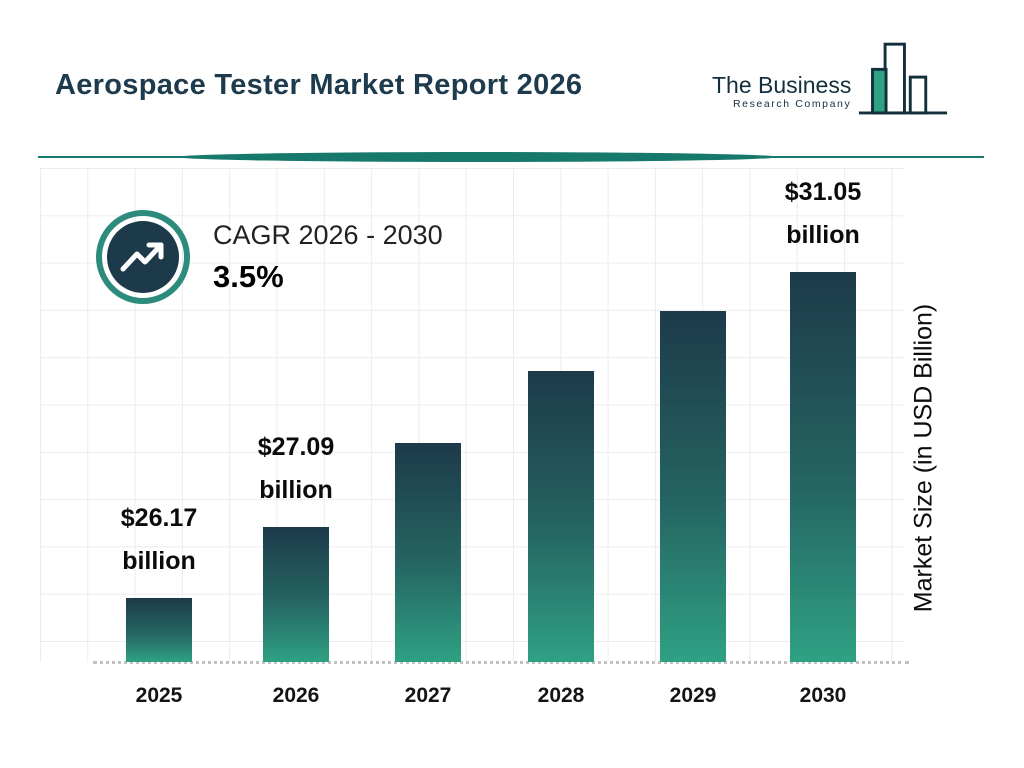  Describe the element at coordinates (501, 662) in the screenshot. I see `x-axis-baseline` at that location.